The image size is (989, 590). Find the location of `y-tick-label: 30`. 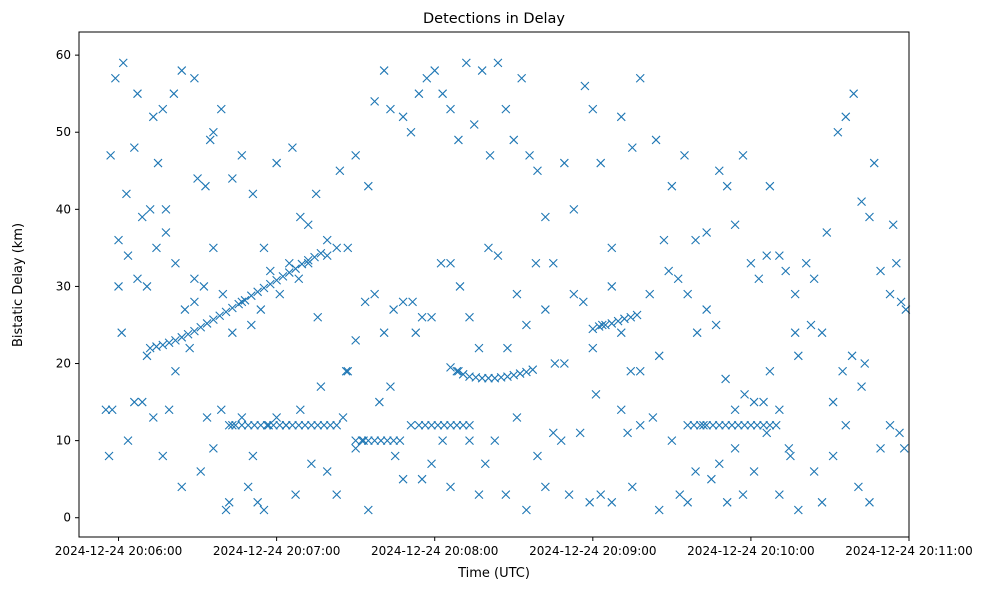

y-tick-label: 30 is located at coordinates (63, 286).